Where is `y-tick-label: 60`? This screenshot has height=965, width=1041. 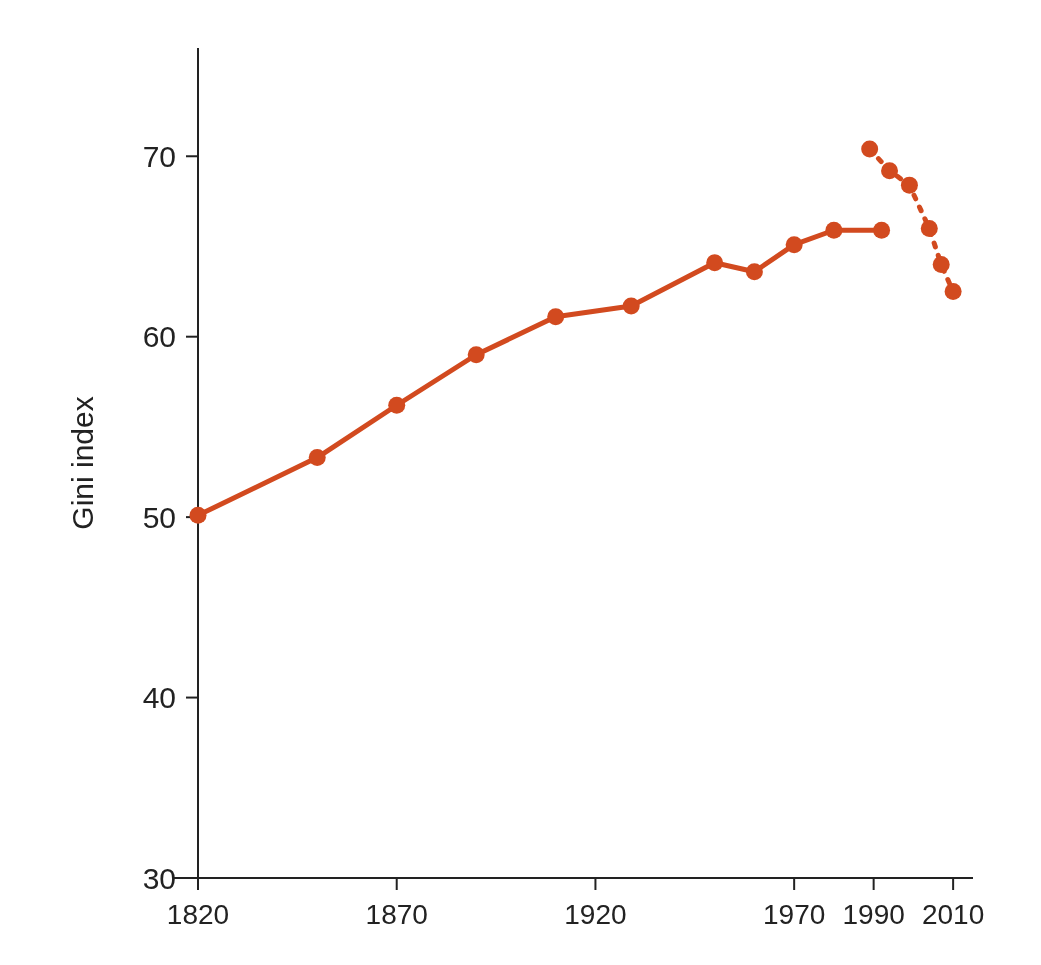
y-tick-label: 60 is located at coordinates (159, 337).